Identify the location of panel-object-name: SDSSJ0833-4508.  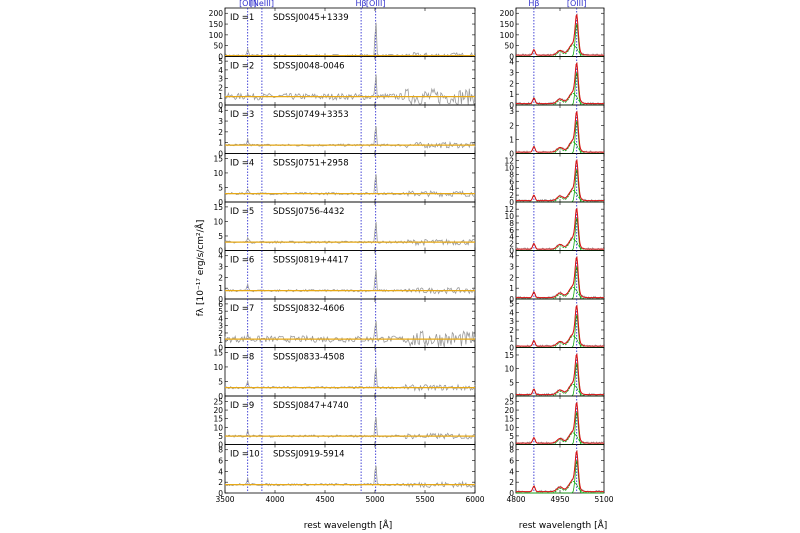
(309, 358).